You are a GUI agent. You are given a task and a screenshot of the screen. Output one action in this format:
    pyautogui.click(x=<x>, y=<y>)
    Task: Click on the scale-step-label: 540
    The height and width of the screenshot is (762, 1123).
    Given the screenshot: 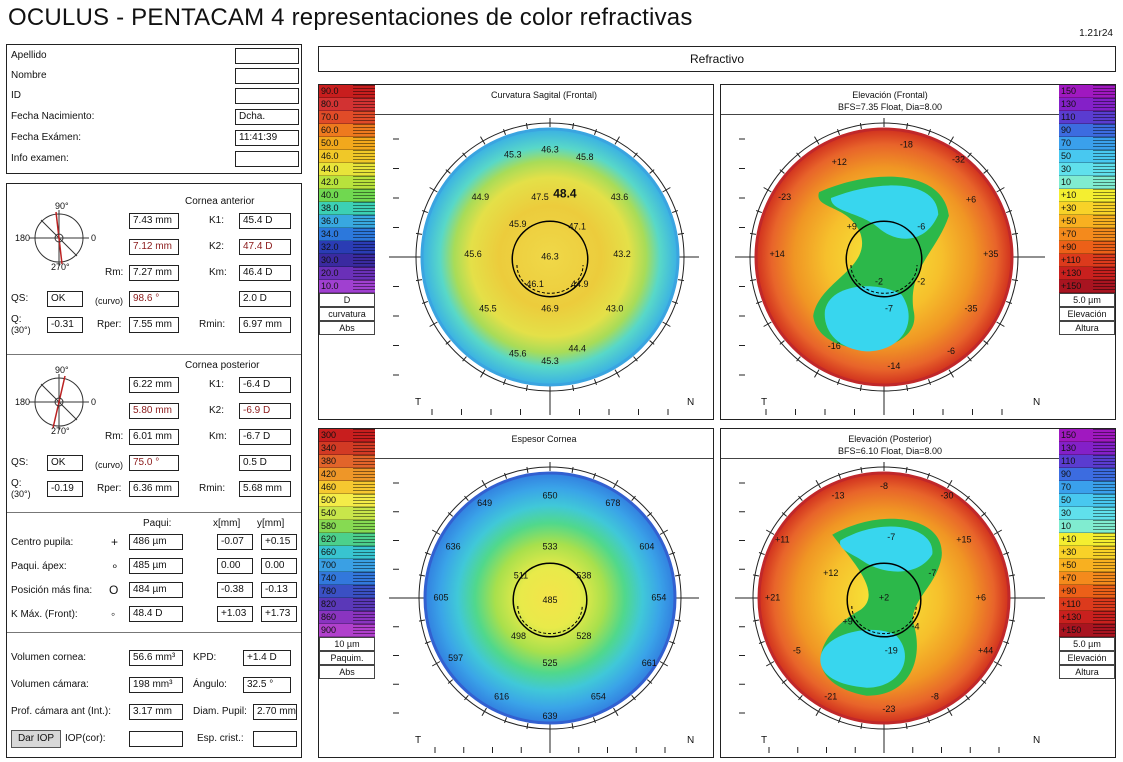 What is the action you would take?
    pyautogui.click(x=329, y=513)
    